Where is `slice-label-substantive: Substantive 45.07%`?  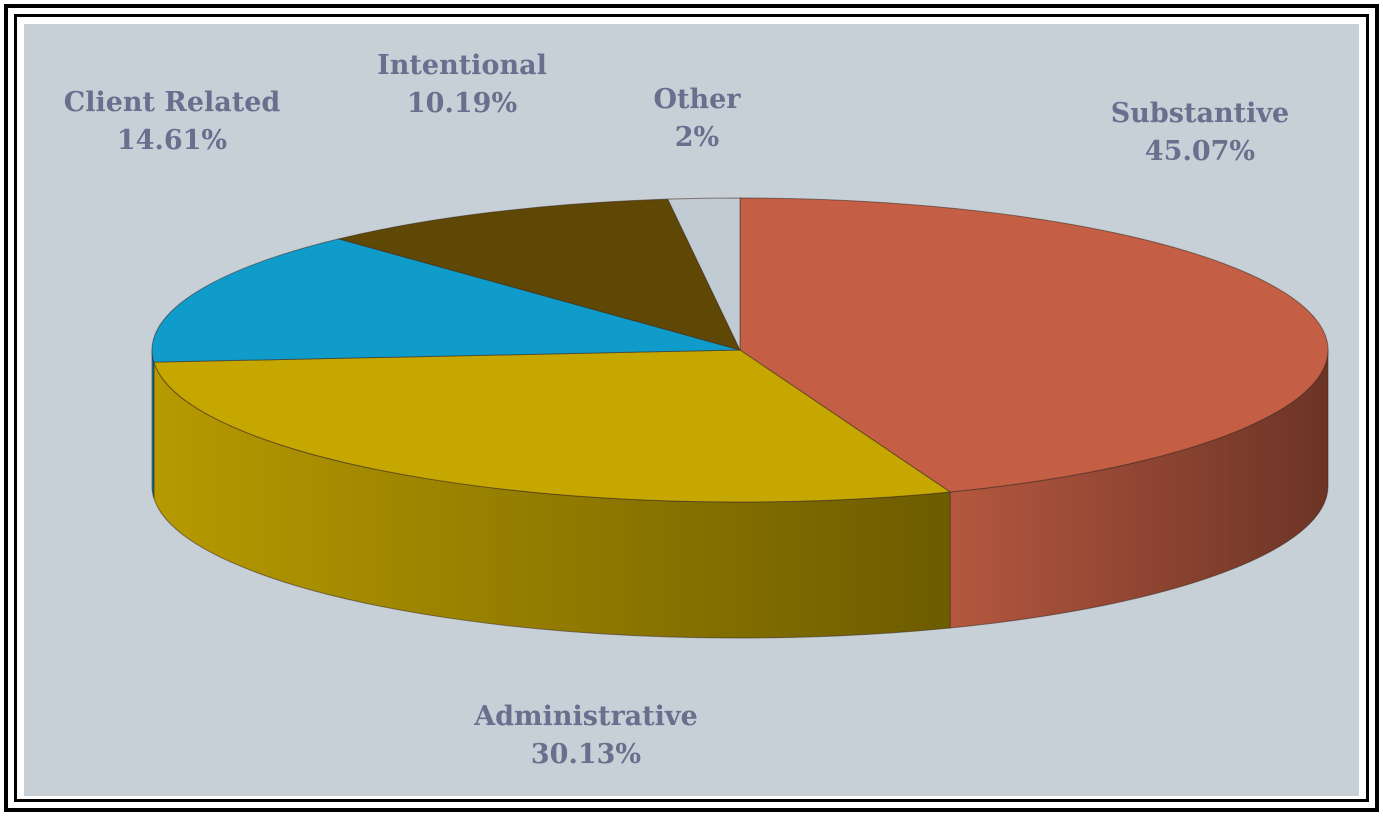 slice-label-substantive: Substantive 45.07% is located at coordinates (1200, 133).